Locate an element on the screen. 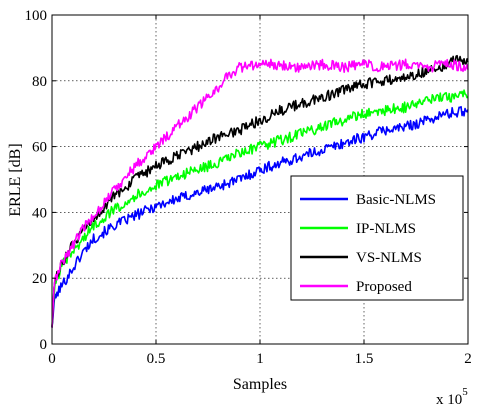 Image resolution: width=480 pixels, height=411 pixels. y-tick-label: 80 is located at coordinates (39, 82).